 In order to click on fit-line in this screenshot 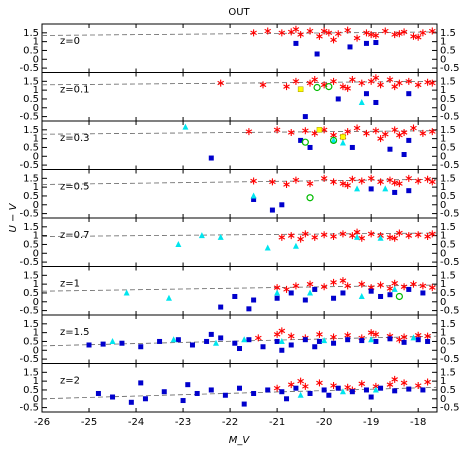, I will do `click(239, 234)`.